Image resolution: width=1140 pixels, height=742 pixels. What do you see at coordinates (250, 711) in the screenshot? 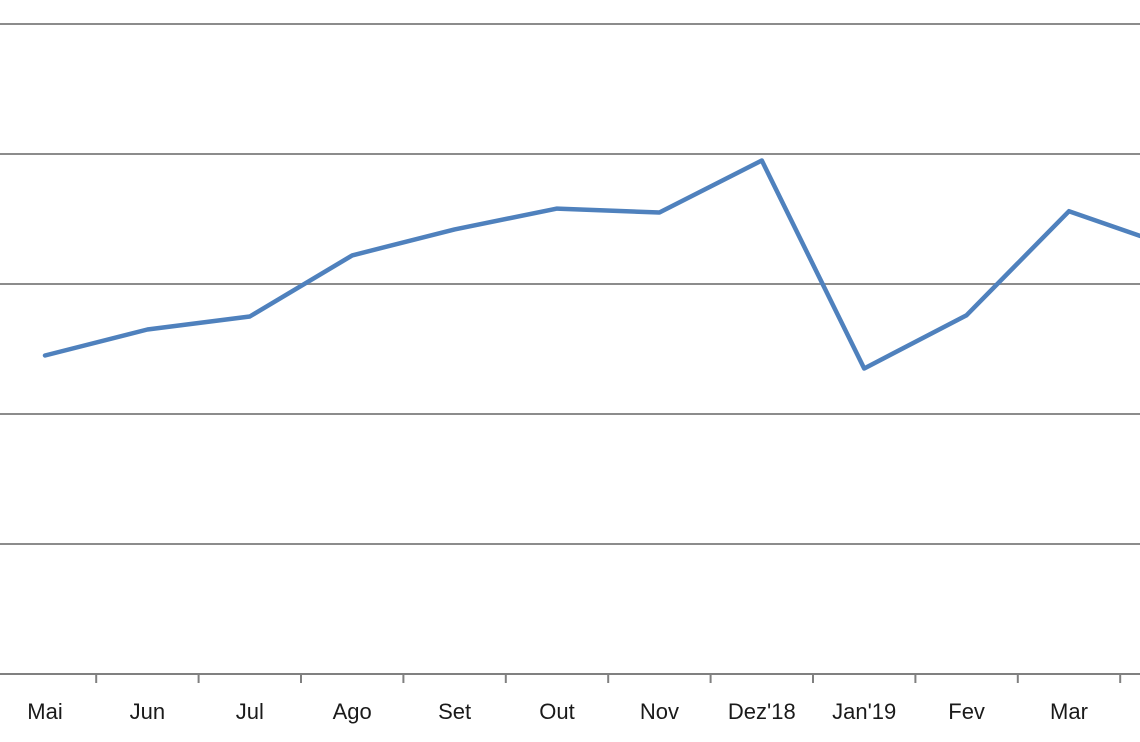
I see `x-axis-label: Jul` at bounding box center [250, 711].